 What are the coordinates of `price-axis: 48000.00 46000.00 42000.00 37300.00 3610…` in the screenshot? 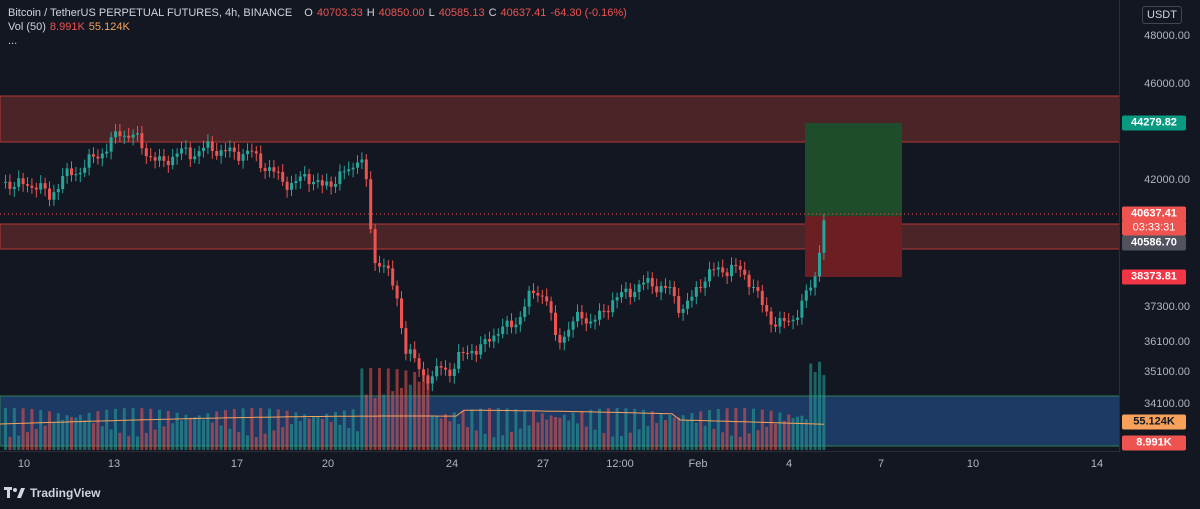 It's located at (1160, 226).